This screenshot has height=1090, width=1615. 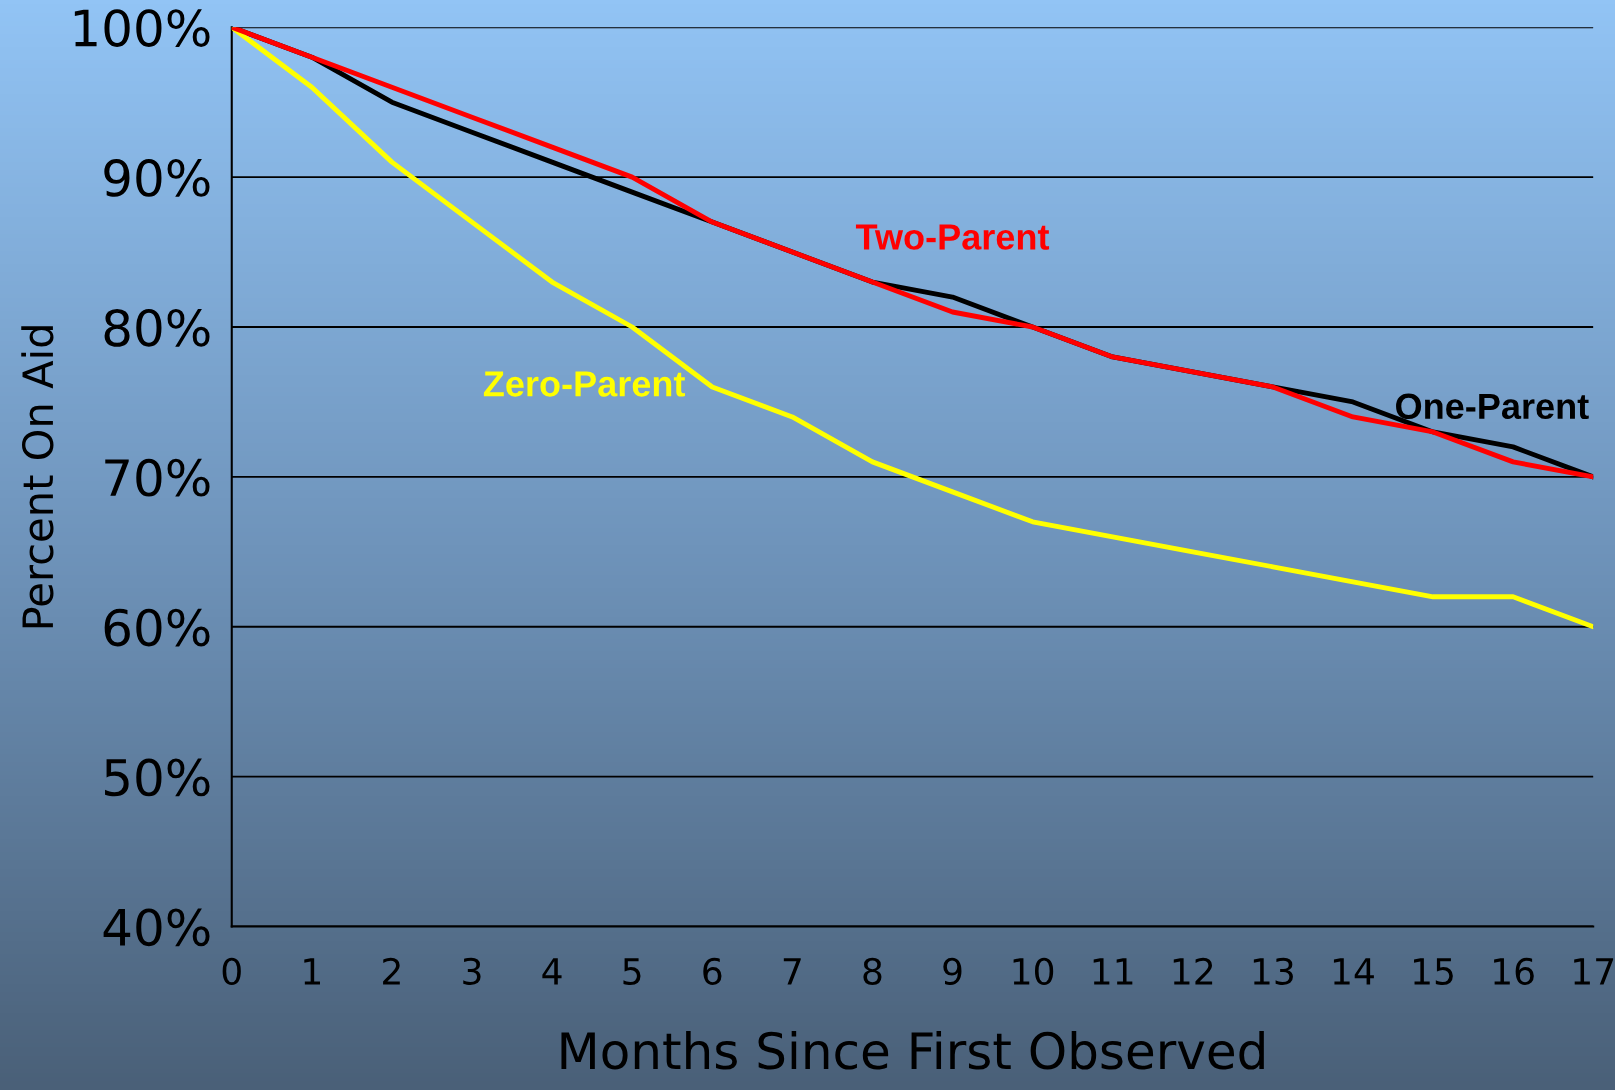 What do you see at coordinates (1193, 971) in the screenshot?
I see `x-tick-label: 12` at bounding box center [1193, 971].